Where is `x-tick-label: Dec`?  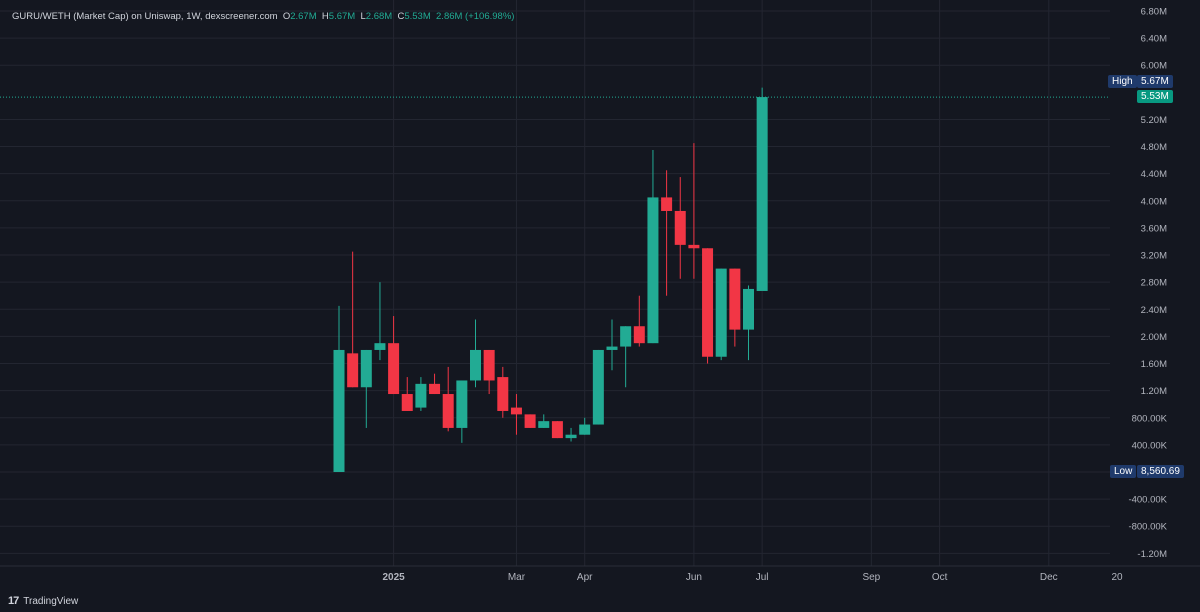
x-tick-label: Dec is located at coordinates (1049, 577).